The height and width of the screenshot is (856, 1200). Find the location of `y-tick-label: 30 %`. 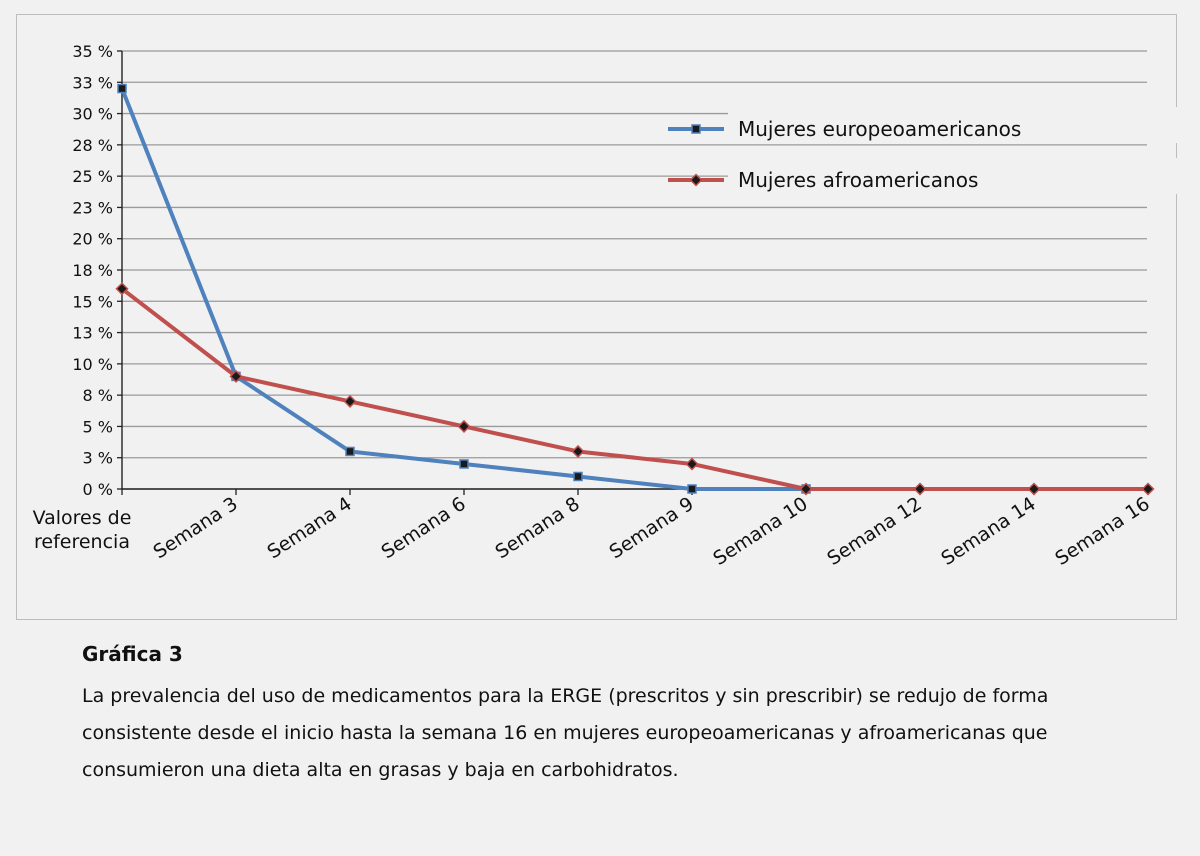

y-tick-label: 30 % is located at coordinates (92, 114).